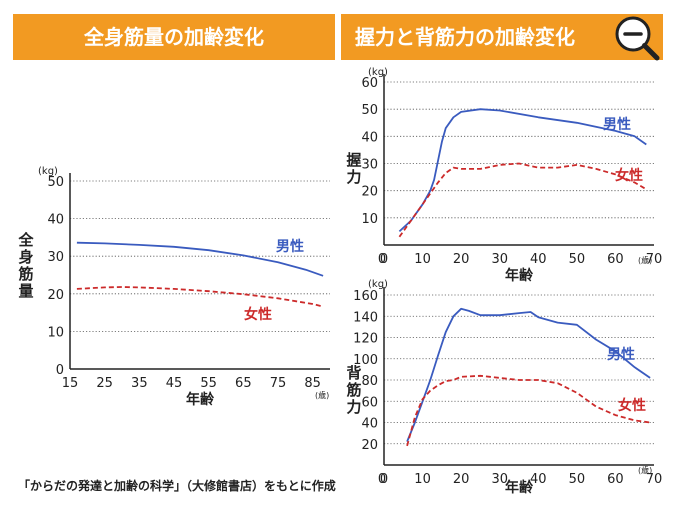 The height and width of the screenshot is (526, 681). Describe the element at coordinates (177, 486) in the screenshot. I see `source-note: 「からだの発達と加齢の科学」（大修館書店）をもとに作成` at that location.